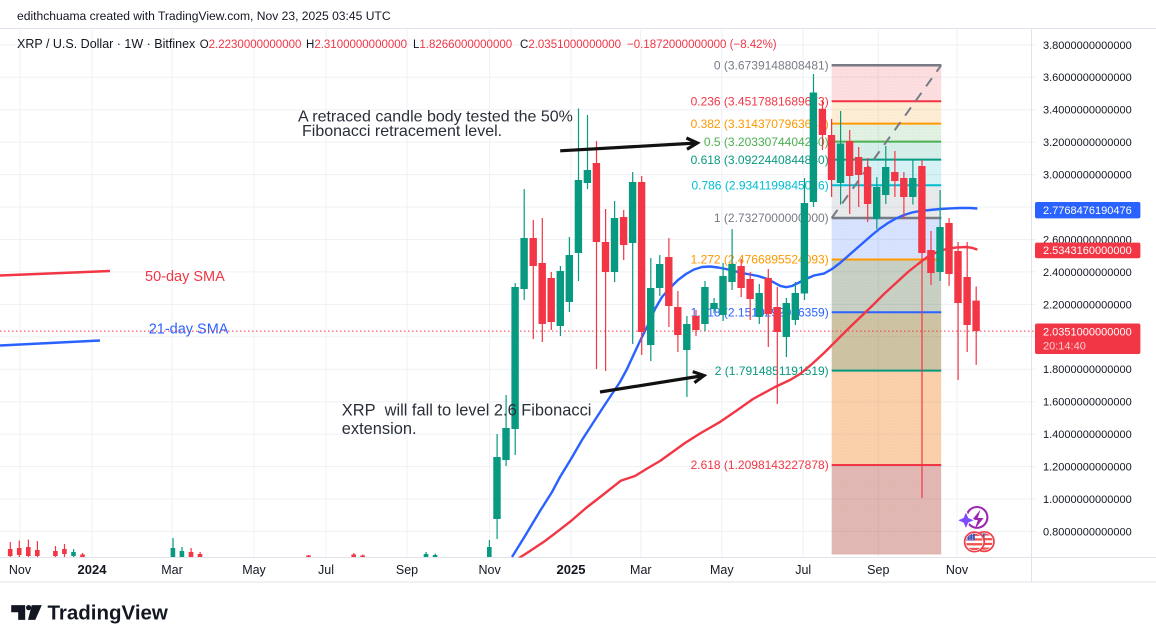 This screenshot has width=1156, height=643. I want to click on svg-text: Fibonacci retracement level., so click(402, 131).